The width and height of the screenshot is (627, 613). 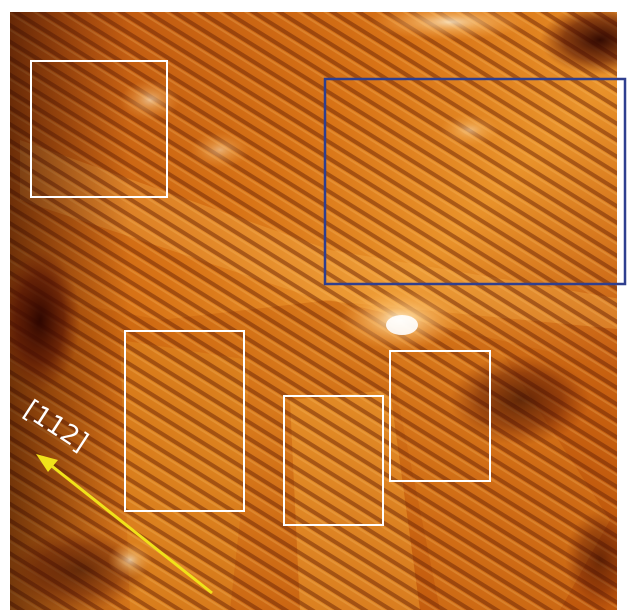 I want to click on direction-arrow, so click(x=124, y=524).